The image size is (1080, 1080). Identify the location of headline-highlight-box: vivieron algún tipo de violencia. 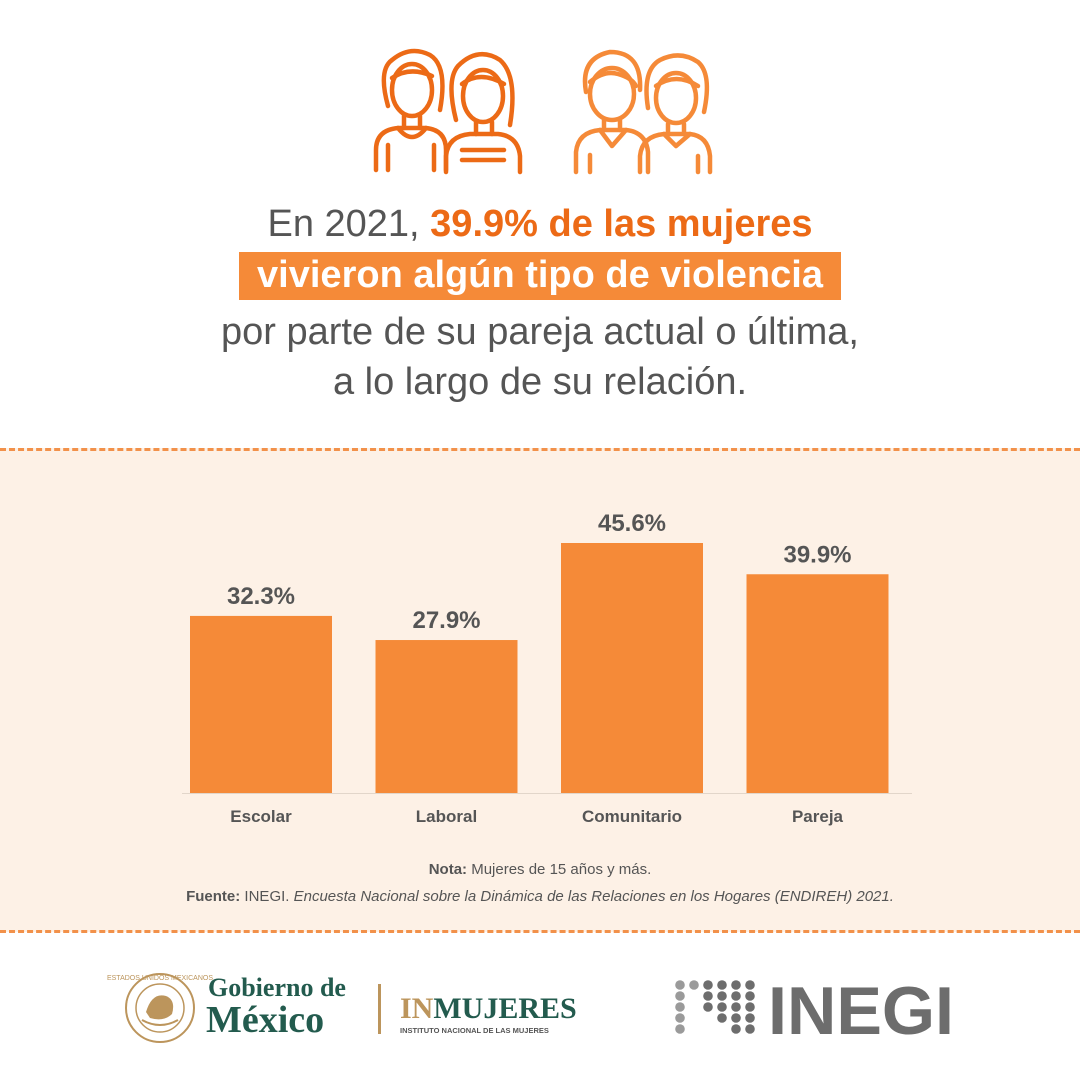
(540, 276).